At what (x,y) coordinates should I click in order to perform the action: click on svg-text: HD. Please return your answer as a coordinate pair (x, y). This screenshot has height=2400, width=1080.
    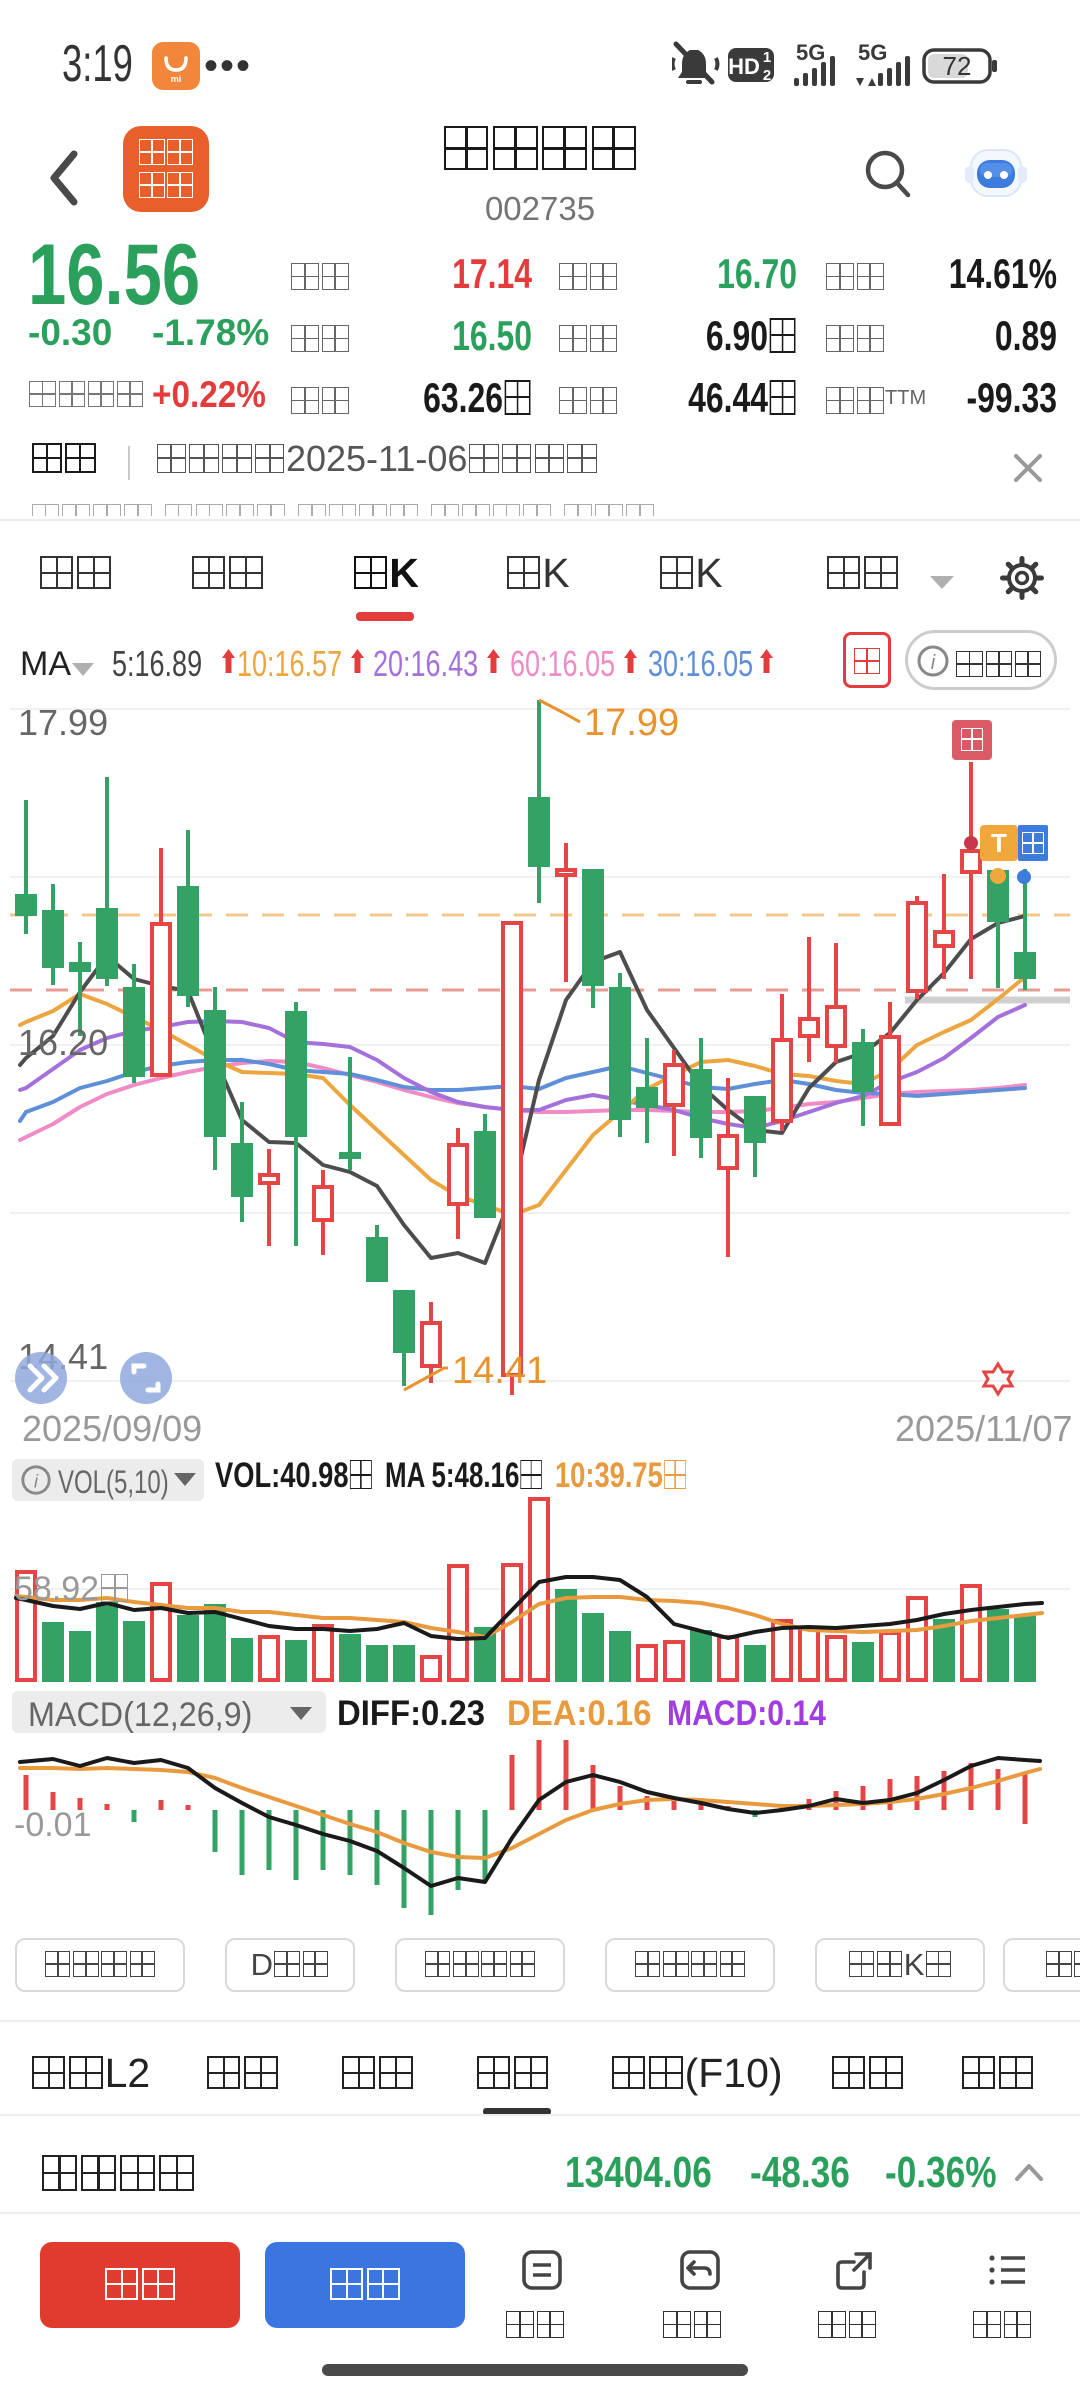
    Looking at the image, I should click on (744, 66).